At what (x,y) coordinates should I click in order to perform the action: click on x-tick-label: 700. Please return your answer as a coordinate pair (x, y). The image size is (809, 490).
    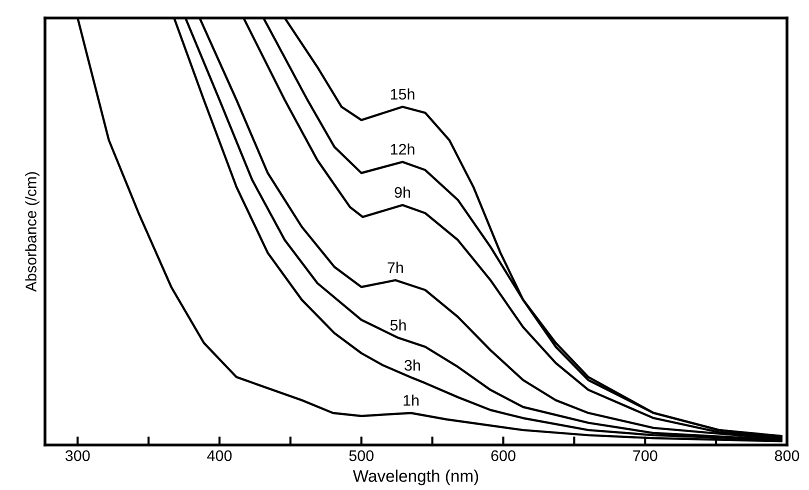
    Looking at the image, I should click on (645, 456).